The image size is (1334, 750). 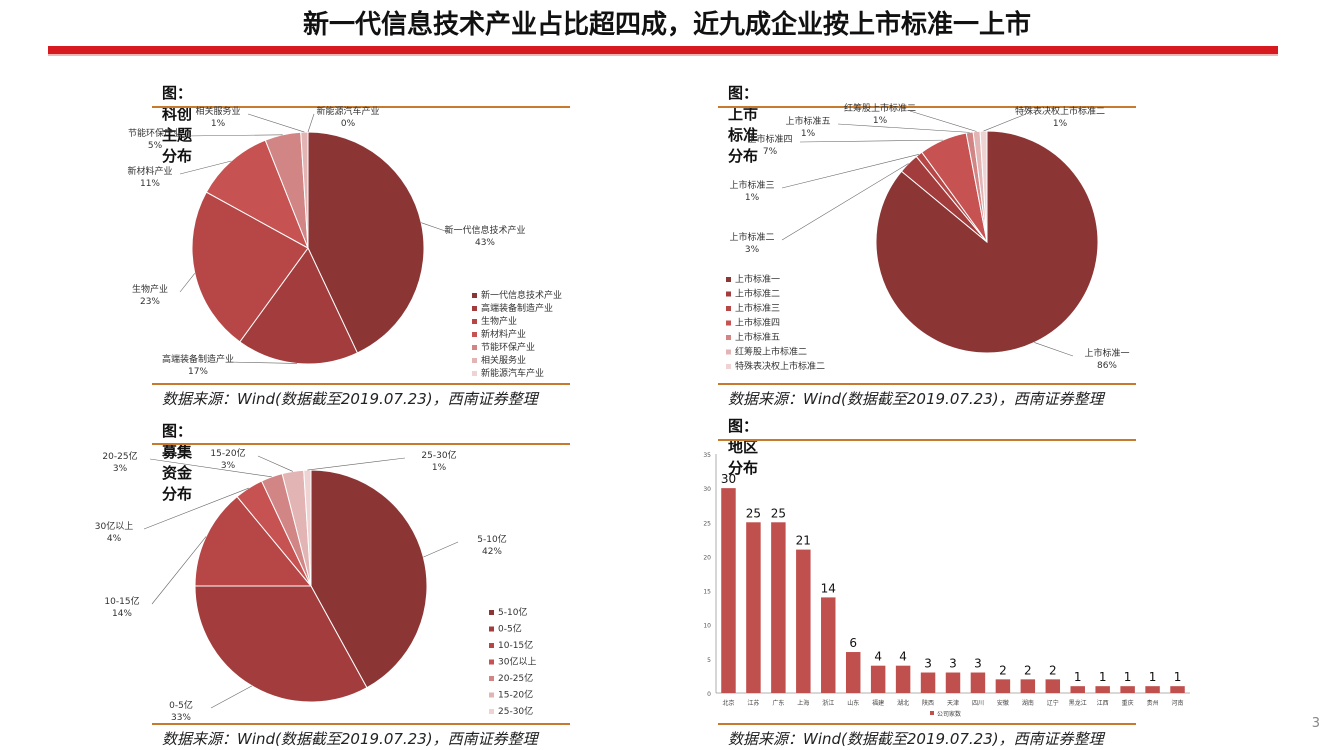 I want to click on listing-pie-title: 图：上市标准分布, so click(x=743, y=124).